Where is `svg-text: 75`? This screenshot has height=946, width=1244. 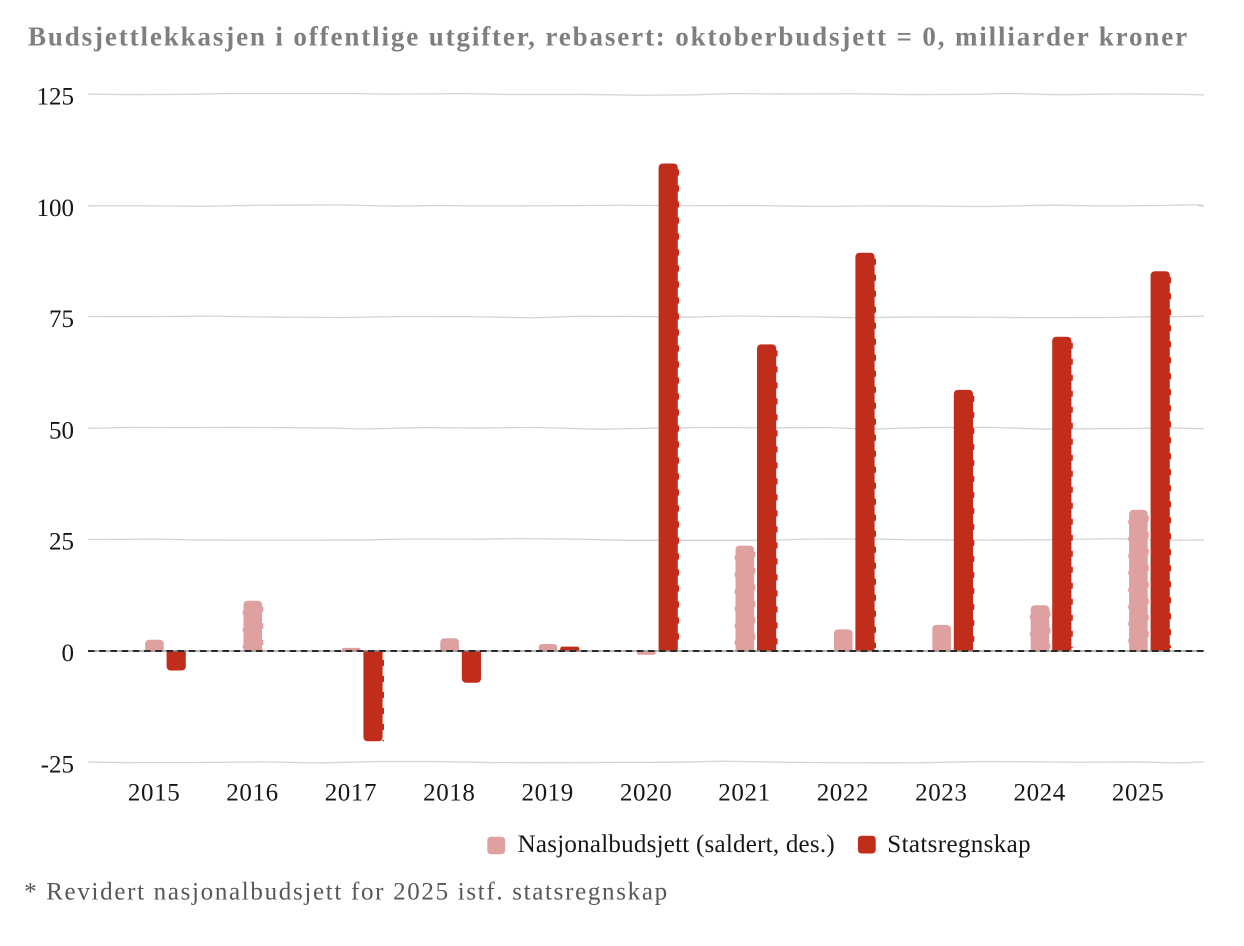 svg-text: 75 is located at coordinates (61, 319).